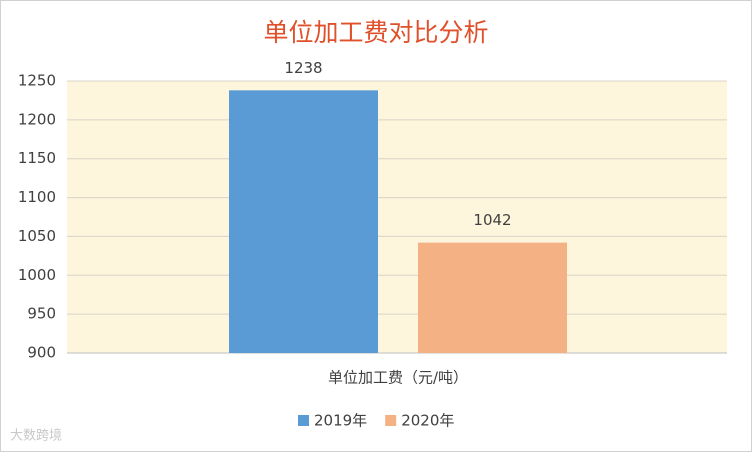 The height and width of the screenshot is (452, 752). What do you see at coordinates (37, 275) in the screenshot?
I see `y-tick-label: 1000` at bounding box center [37, 275].